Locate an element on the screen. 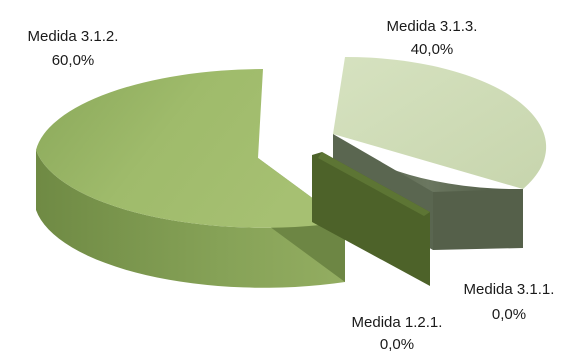  label-medida-3-1-2-name: Medida 3.1.2. is located at coordinates (73, 36).